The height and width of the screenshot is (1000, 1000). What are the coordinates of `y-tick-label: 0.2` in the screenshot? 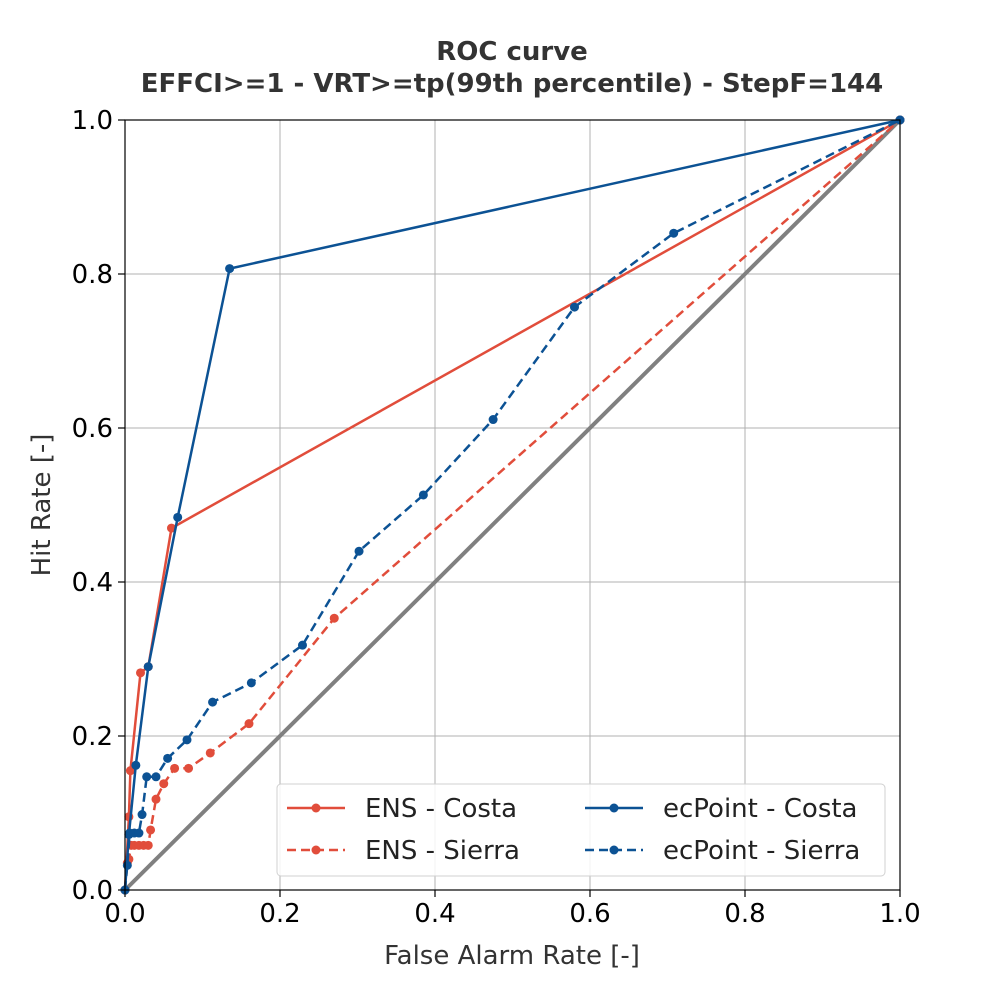 It's located at (92, 737).